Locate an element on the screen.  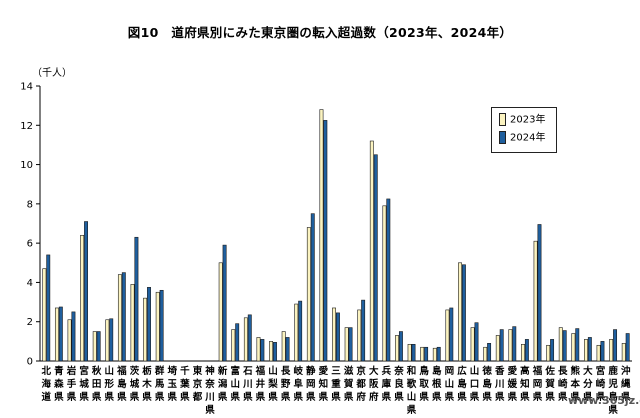
x-tick-label: 山口県 is located at coordinates (475, 384).